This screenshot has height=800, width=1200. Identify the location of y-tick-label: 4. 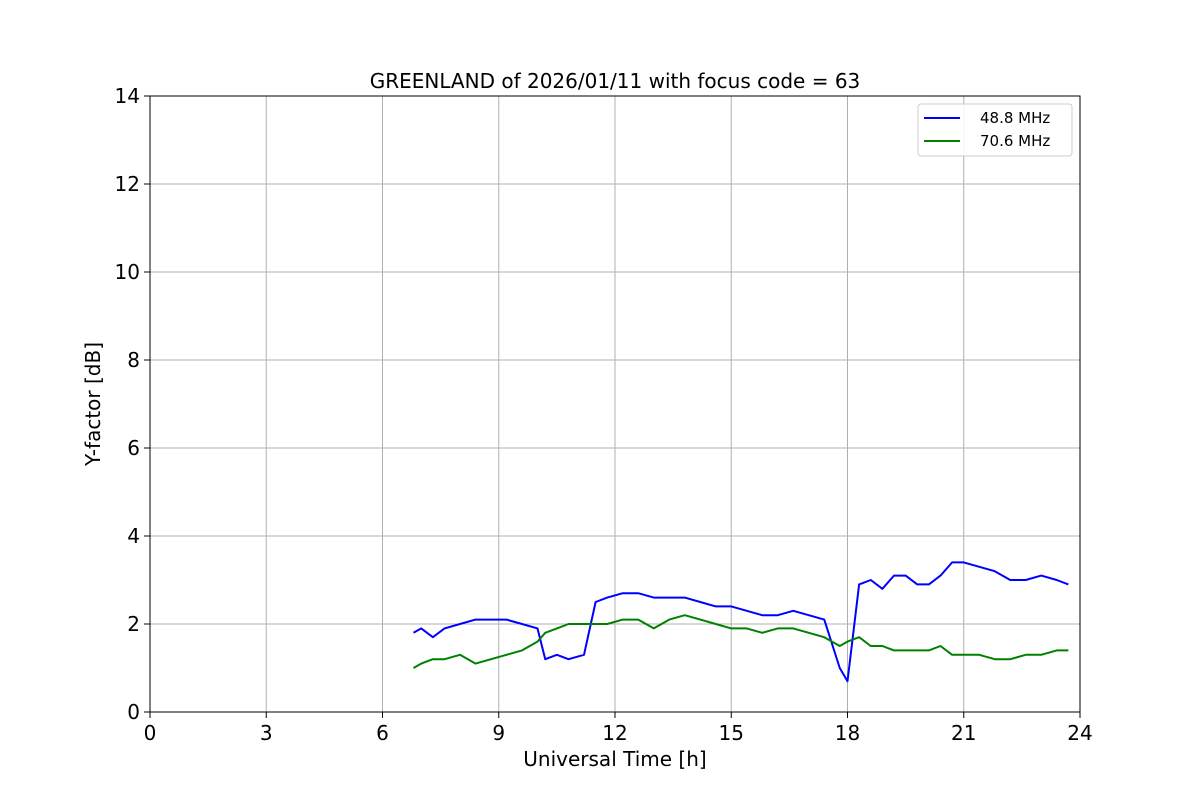
(133, 536).